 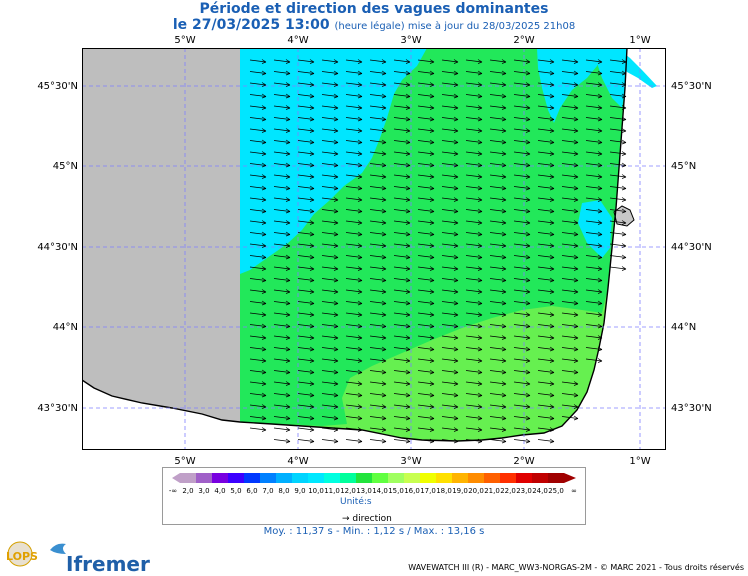 What do you see at coordinates (268, 491) in the screenshot?
I see `colorbar-tick-label: 7,0` at bounding box center [268, 491].